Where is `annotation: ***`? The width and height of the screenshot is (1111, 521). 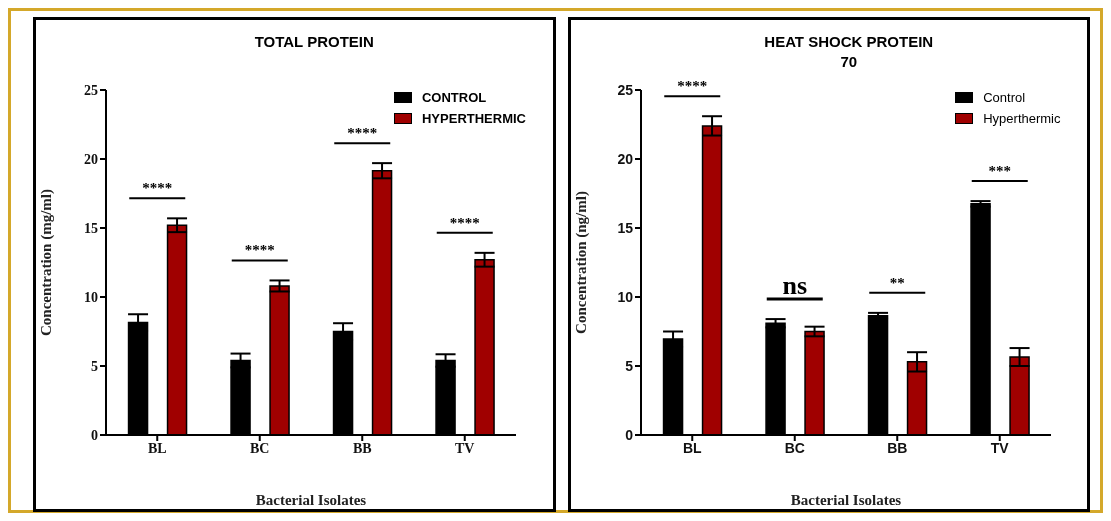
annotation: *** is located at coordinates (999, 171).